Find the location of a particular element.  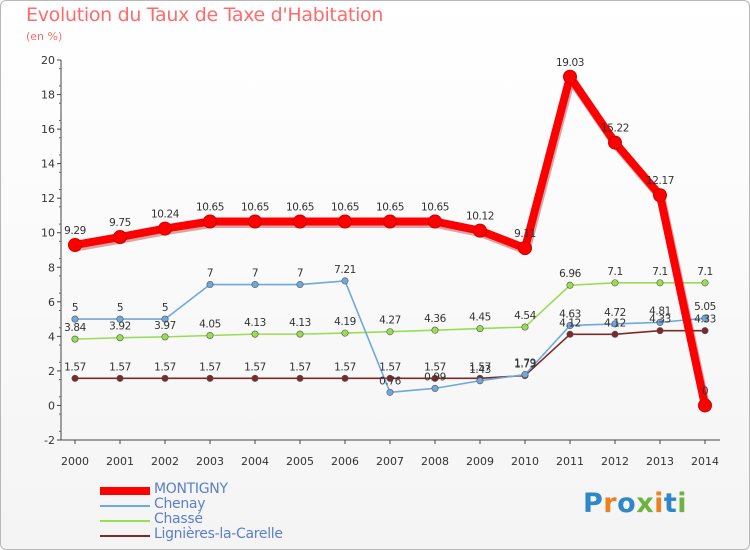

y-tick-label: 18 is located at coordinates (48, 95).